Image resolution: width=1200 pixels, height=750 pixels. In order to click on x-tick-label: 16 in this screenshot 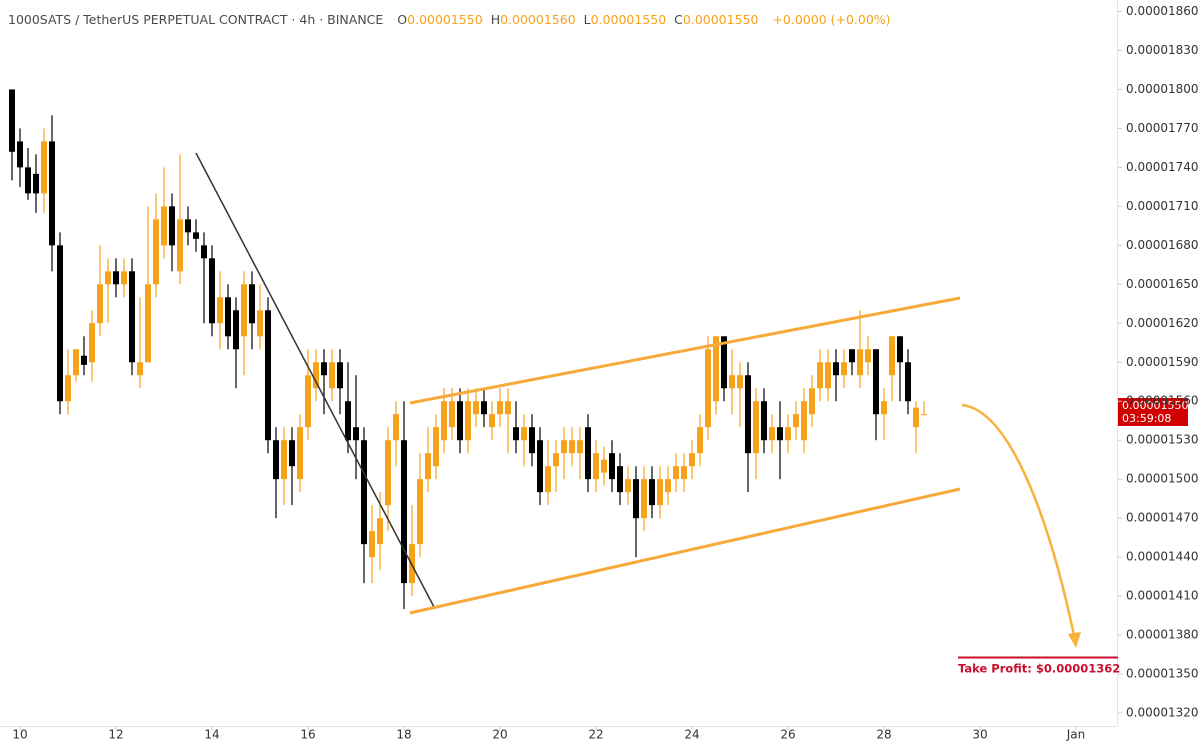, I will do `click(307, 735)`.